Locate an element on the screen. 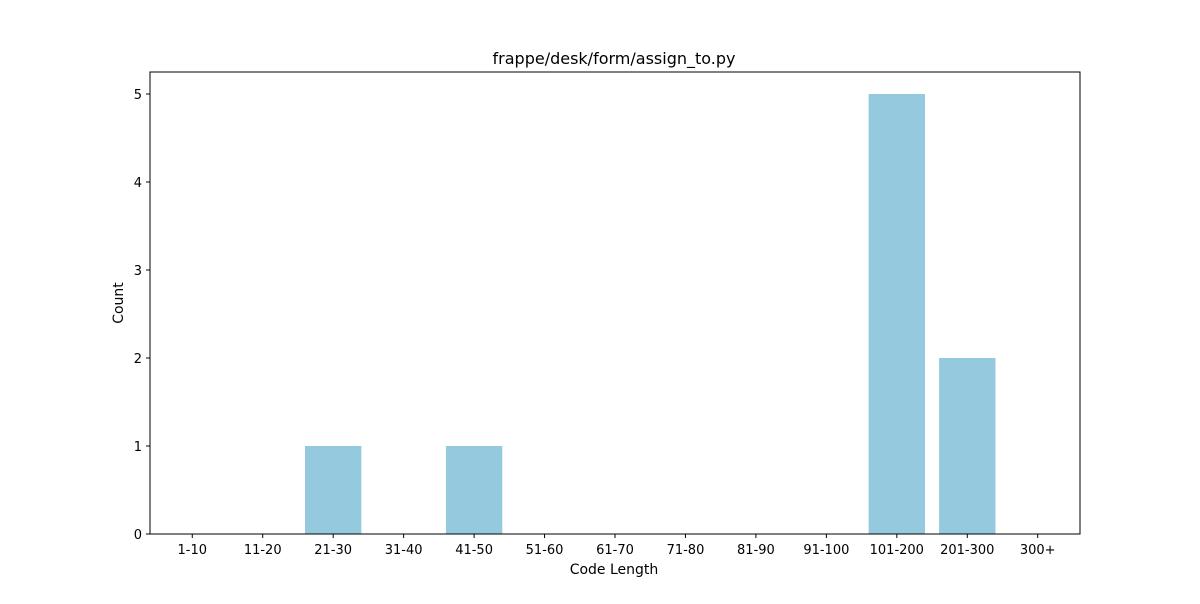  y-tick-label: 3 is located at coordinates (138, 271).